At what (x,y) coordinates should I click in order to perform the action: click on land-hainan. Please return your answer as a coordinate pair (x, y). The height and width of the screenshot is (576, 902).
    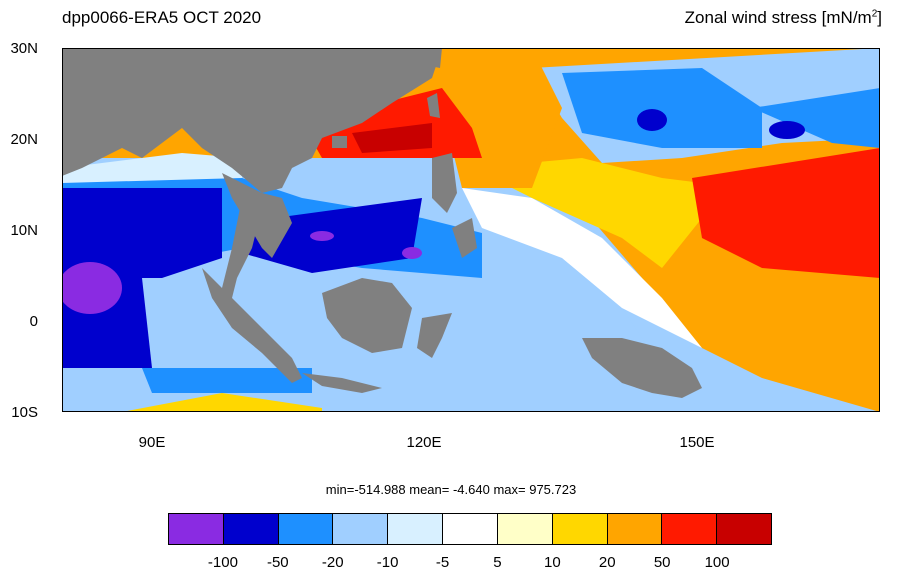
    Looking at the image, I should click on (339, 142).